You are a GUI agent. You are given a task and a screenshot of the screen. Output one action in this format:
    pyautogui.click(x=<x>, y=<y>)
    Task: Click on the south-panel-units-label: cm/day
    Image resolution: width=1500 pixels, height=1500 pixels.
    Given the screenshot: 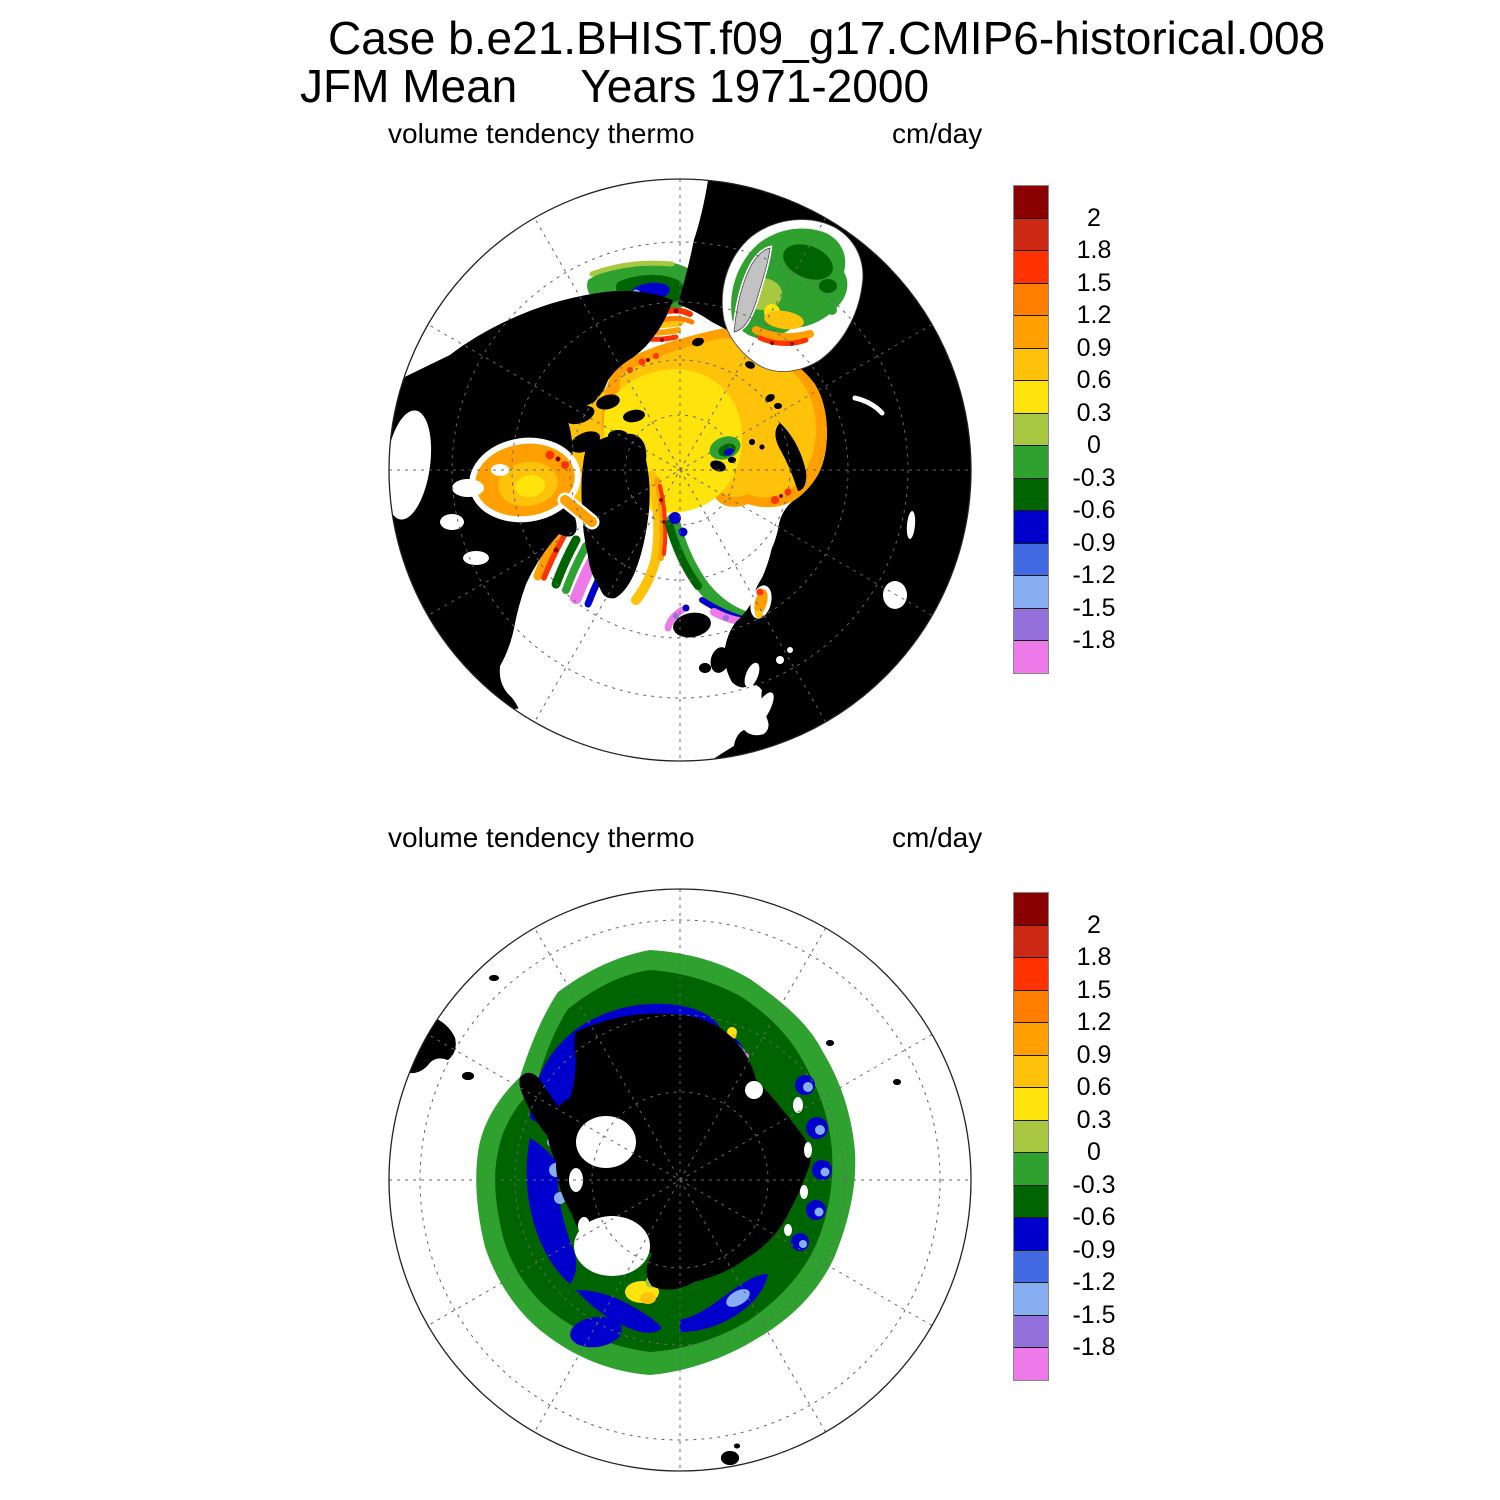 What is the action you would take?
    pyautogui.click(x=937, y=837)
    